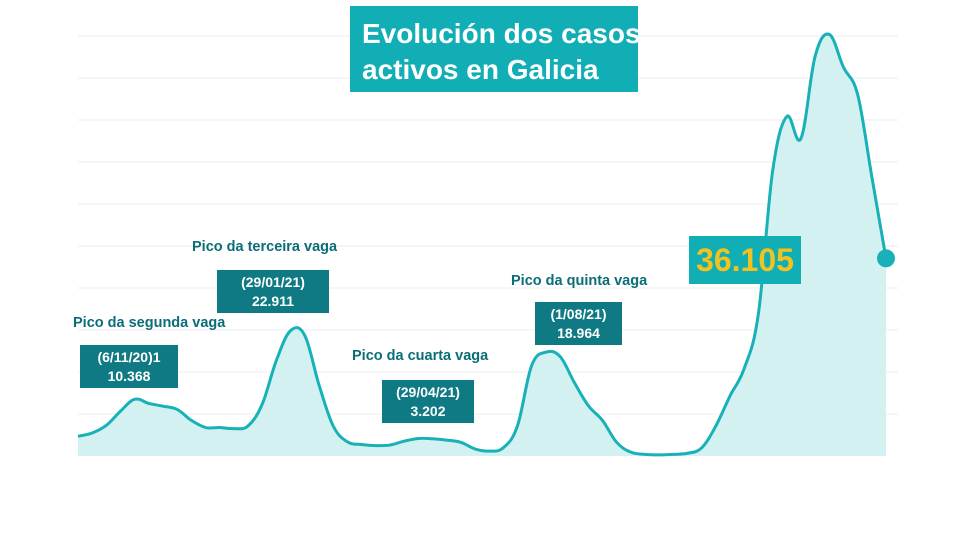 This screenshot has width=960, height=540. I want to click on annotation-value-fifth-wave: 18.964, so click(578, 333).